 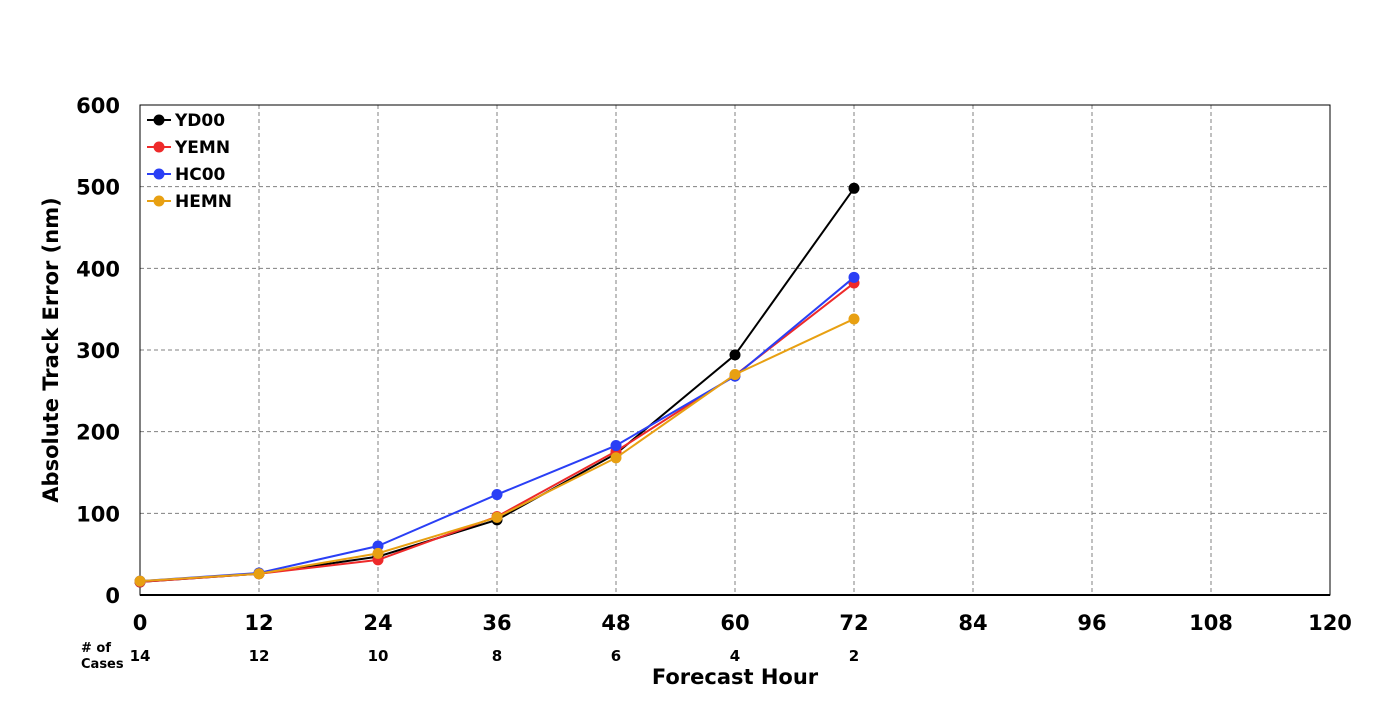 What do you see at coordinates (199, 121) in the screenshot?
I see `legend-label: YD00` at bounding box center [199, 121].